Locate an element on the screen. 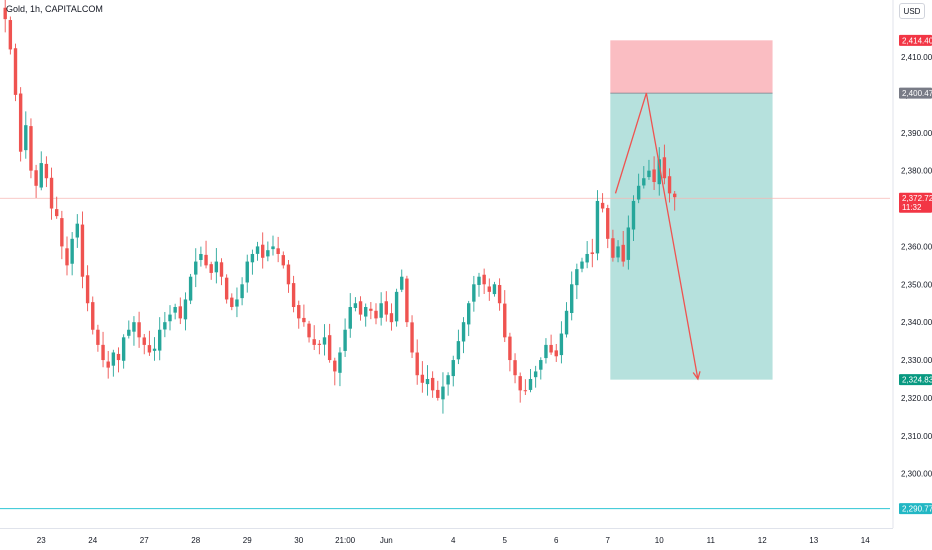 Image resolution: width=932 pixels, height=550 pixels. price-tick-label: 2,320.00 is located at coordinates (916, 398).